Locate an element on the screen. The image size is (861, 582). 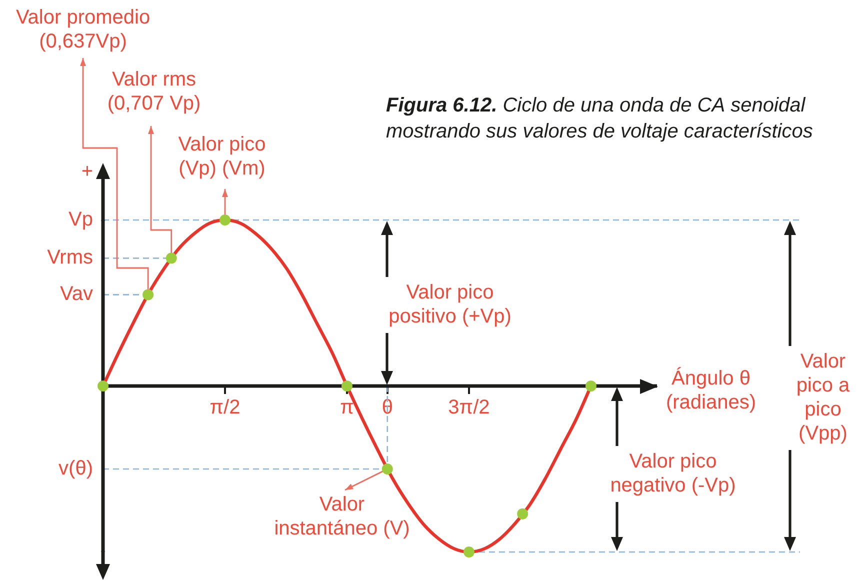
annotation: v(θ) is located at coordinates (75, 469).